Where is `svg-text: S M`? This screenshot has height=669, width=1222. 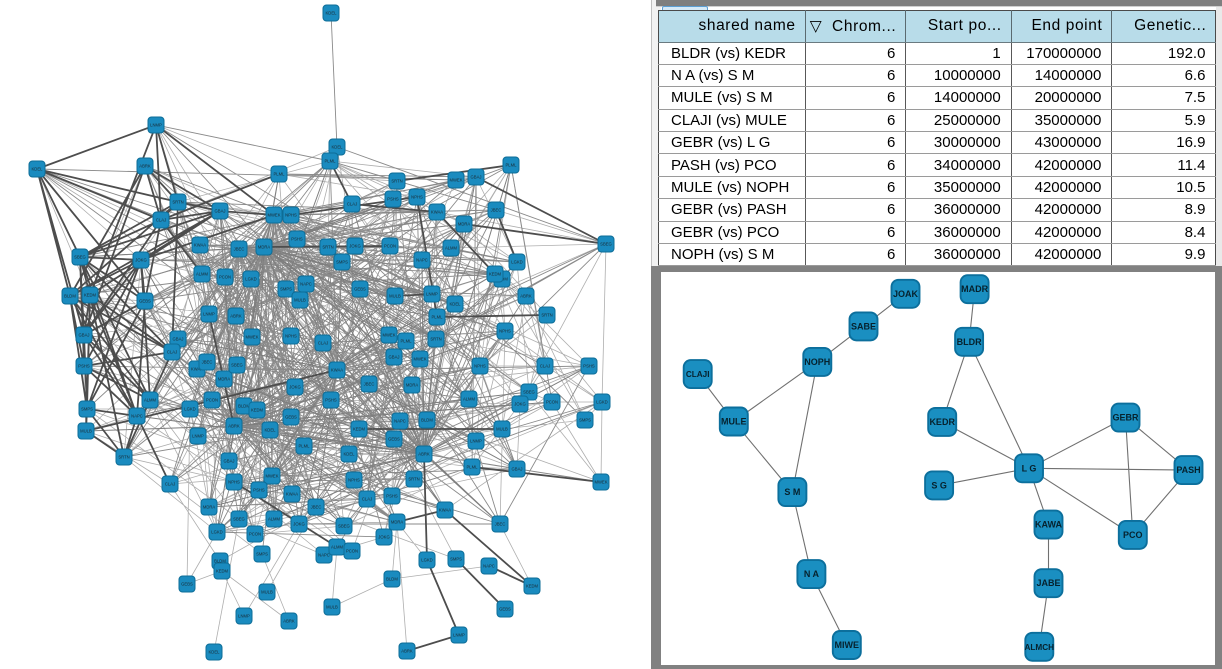
svg-text: S M is located at coordinates (792, 492).